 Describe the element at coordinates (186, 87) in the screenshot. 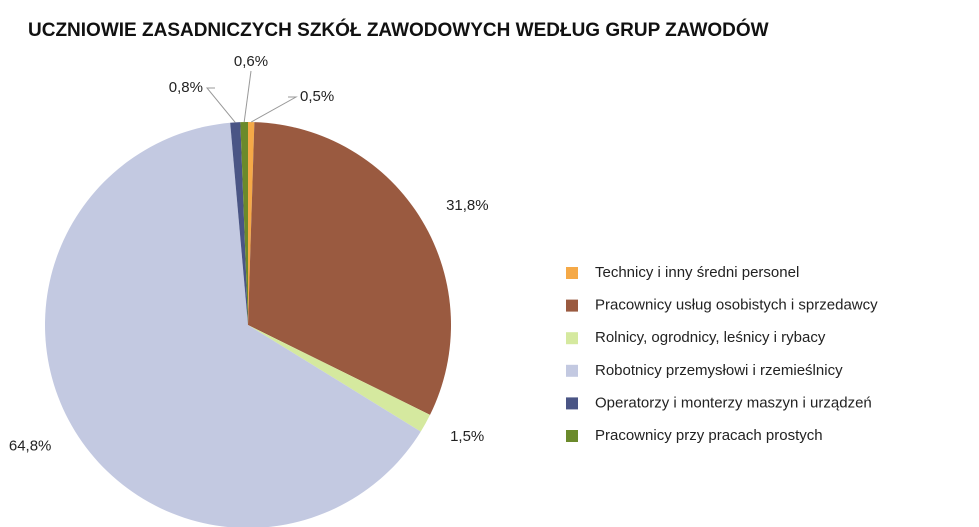

I see `data-label: 0,8%` at that location.